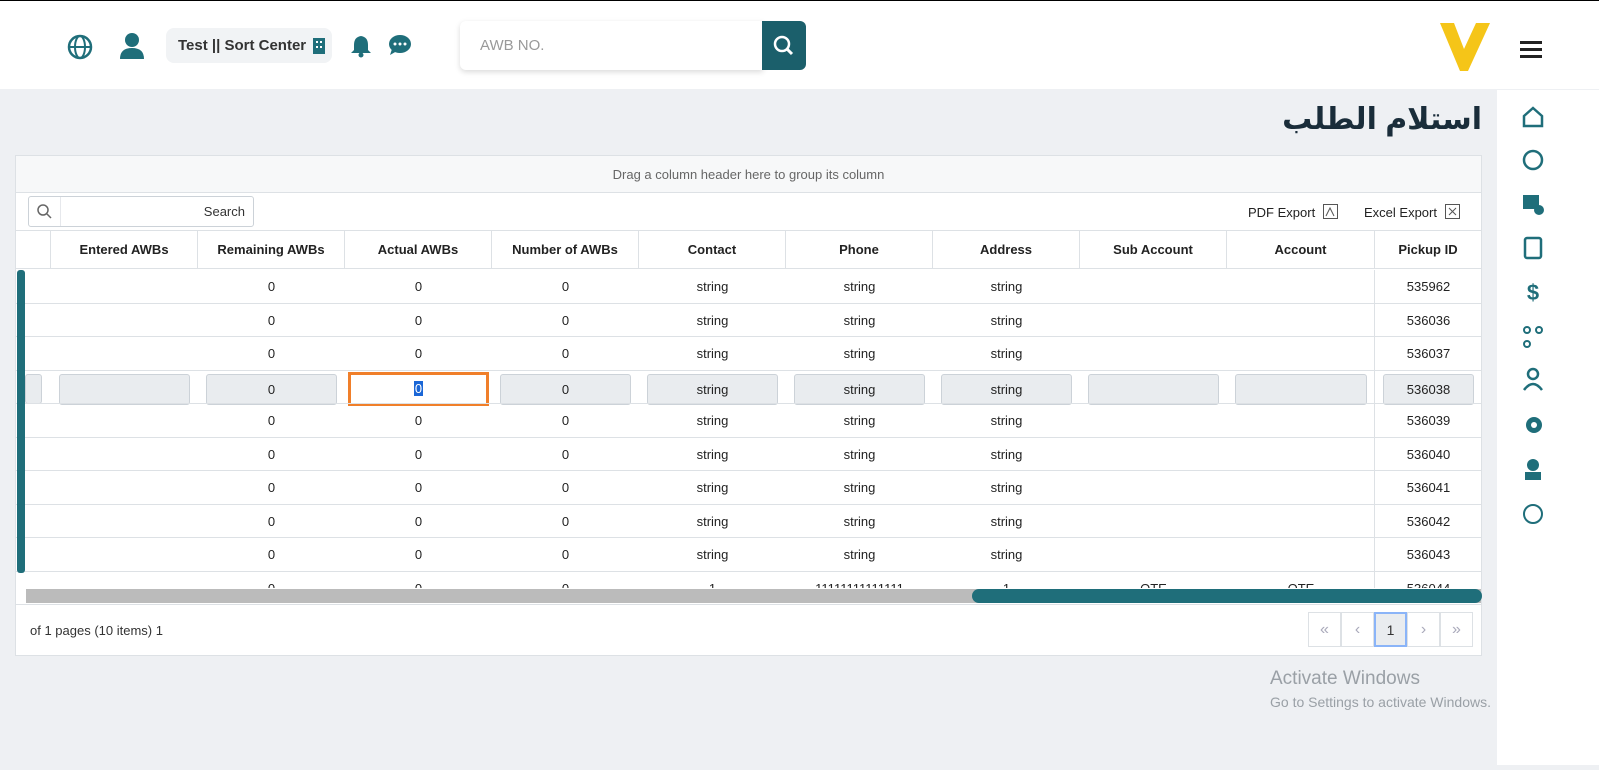  Describe the element at coordinates (1301, 249) in the screenshot. I see `column-header: Account` at that location.